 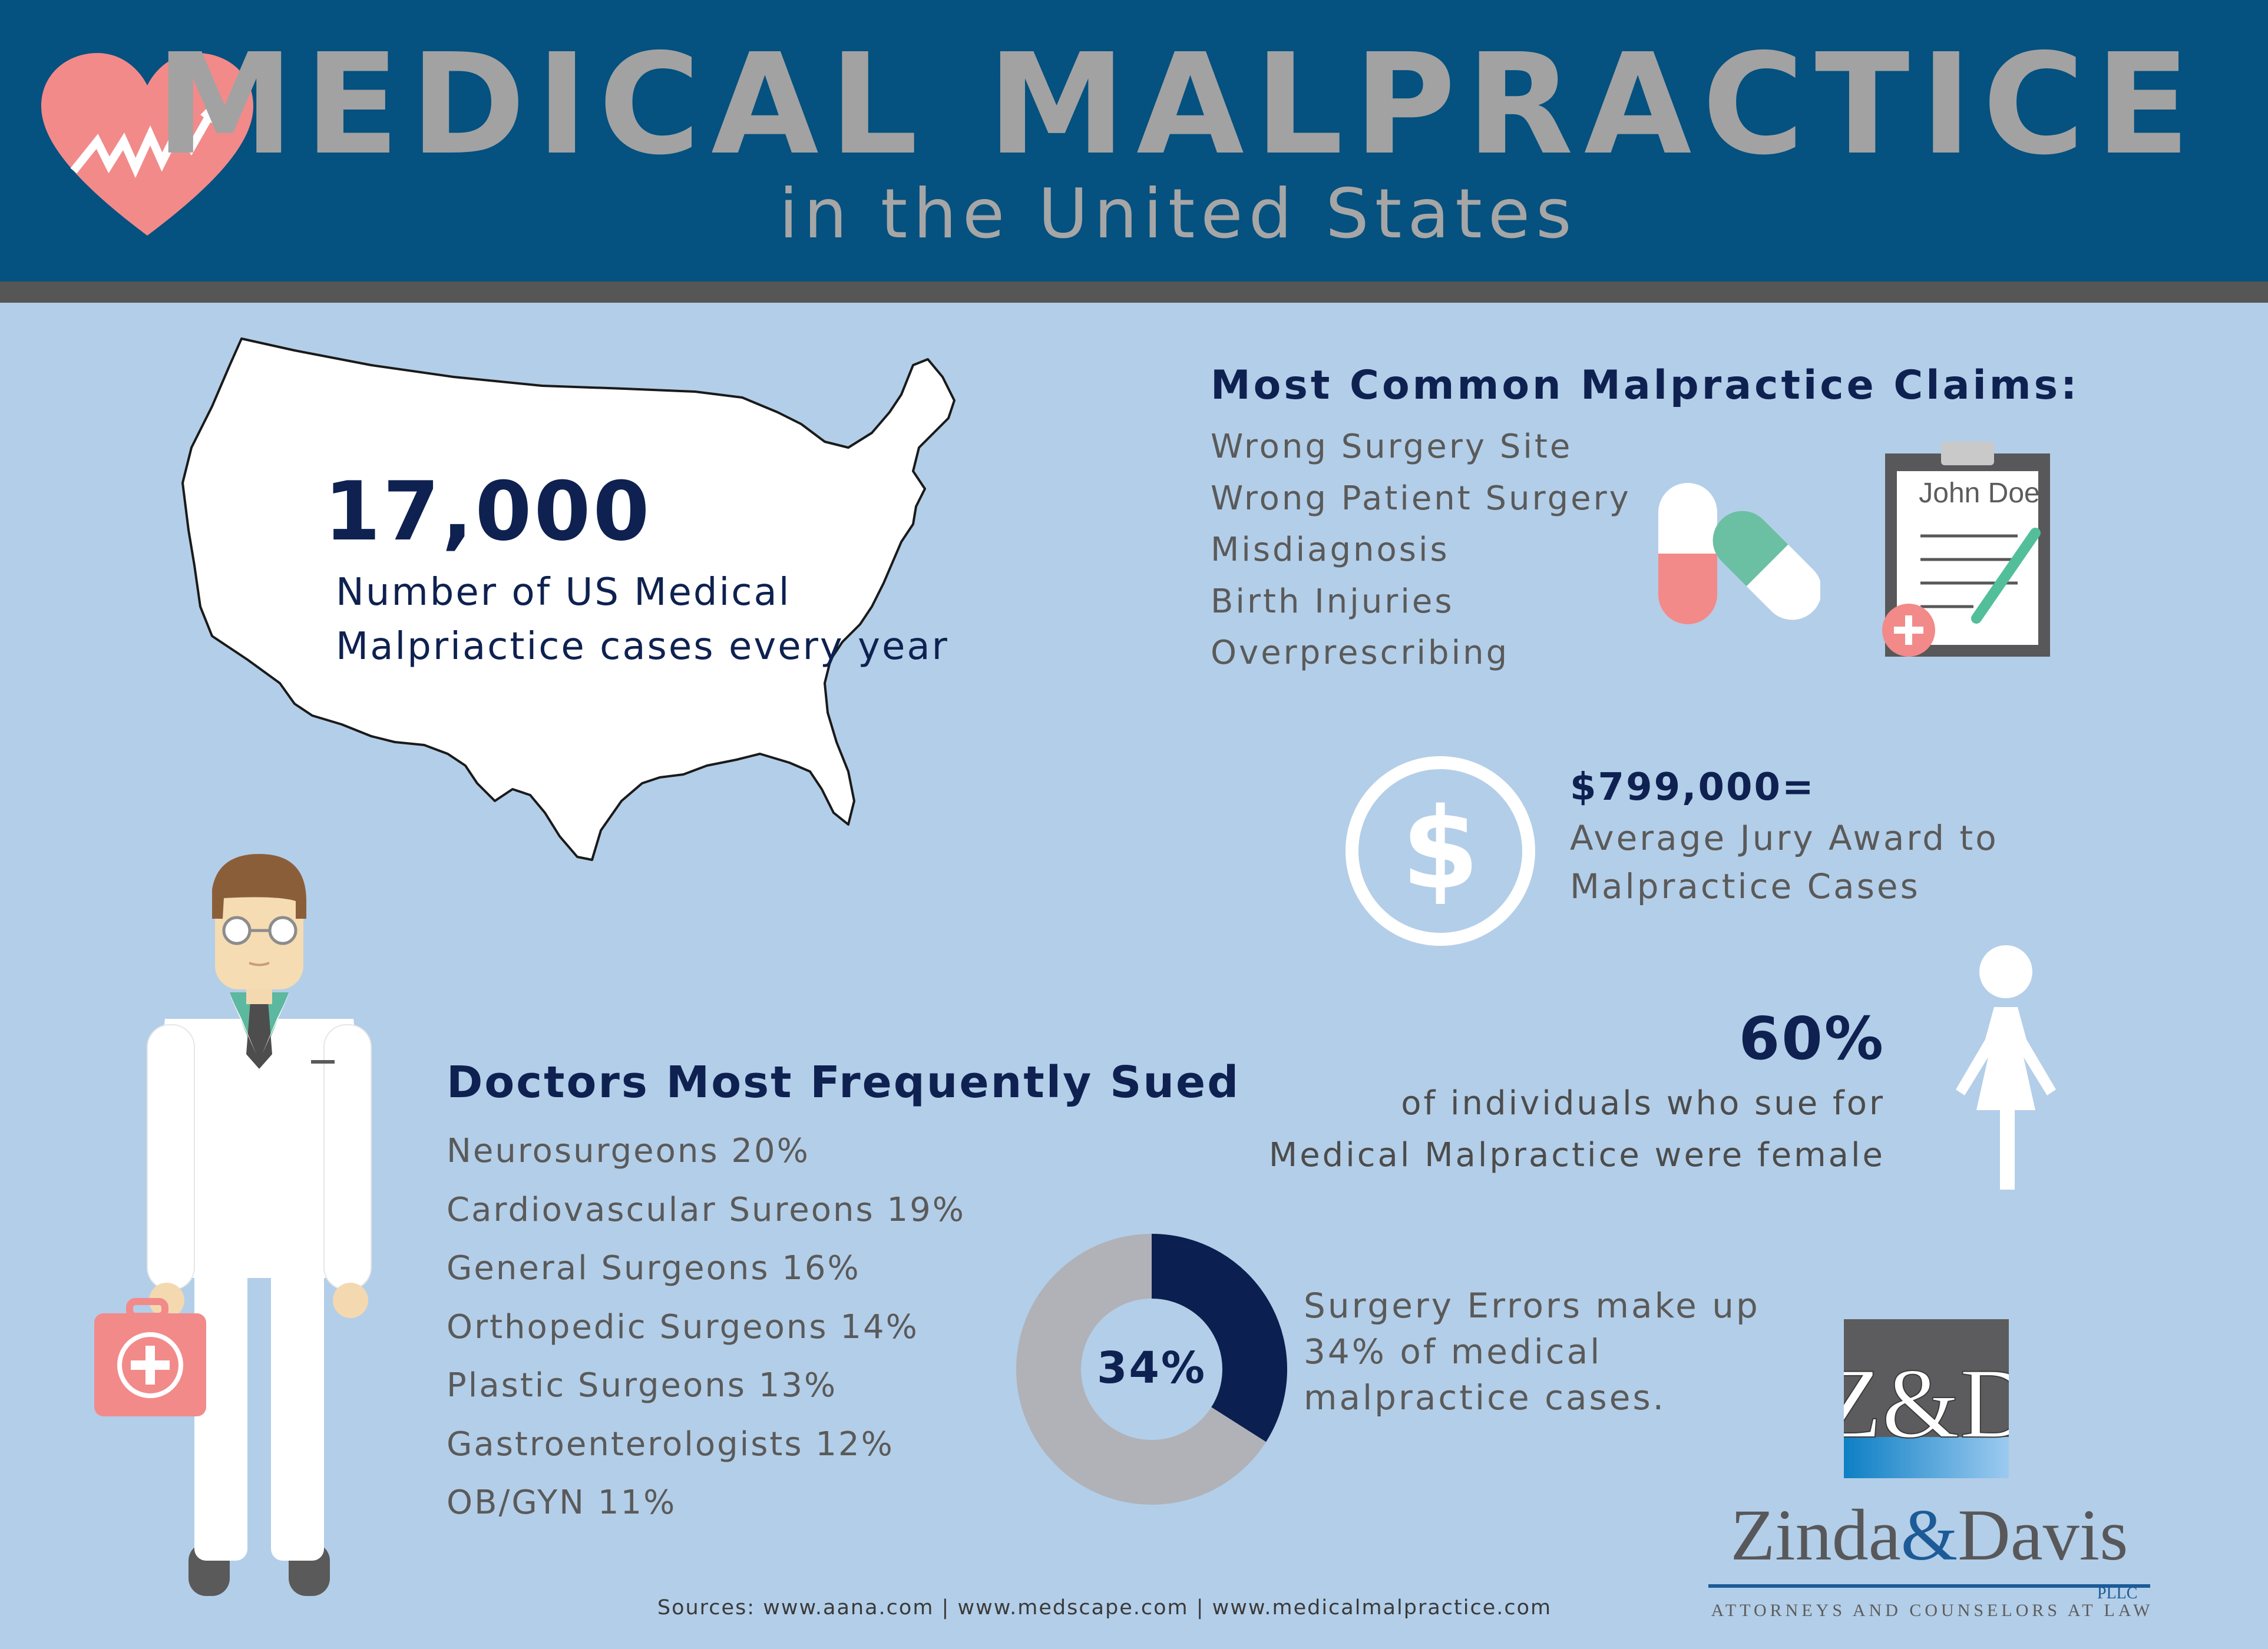 I want to click on list-item: Neurosurgeons 20%, so click(x=628, y=1151).